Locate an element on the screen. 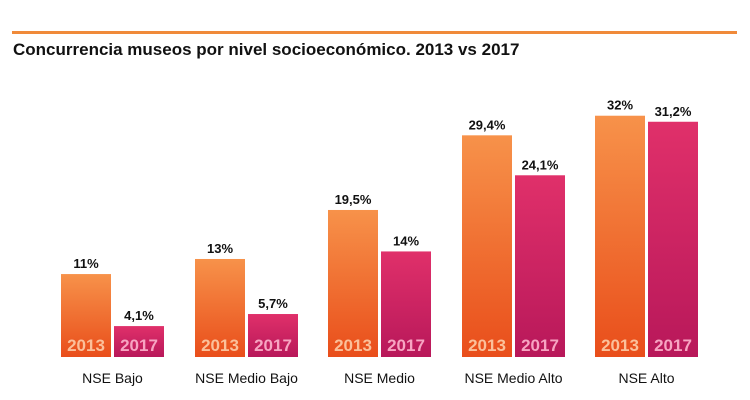 The width and height of the screenshot is (750, 400). category-label-nse-bajo: NSE Bajo is located at coordinates (112, 378).